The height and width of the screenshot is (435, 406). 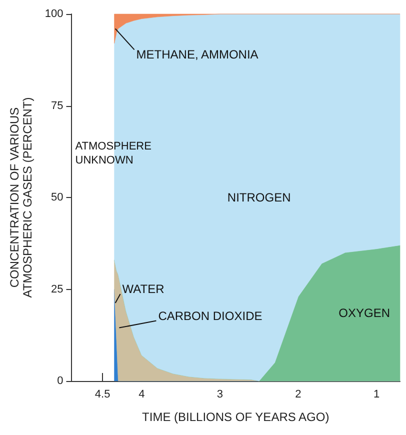 What do you see at coordinates (60, 381) in the screenshot?
I see `y-tick-label: 0` at bounding box center [60, 381].